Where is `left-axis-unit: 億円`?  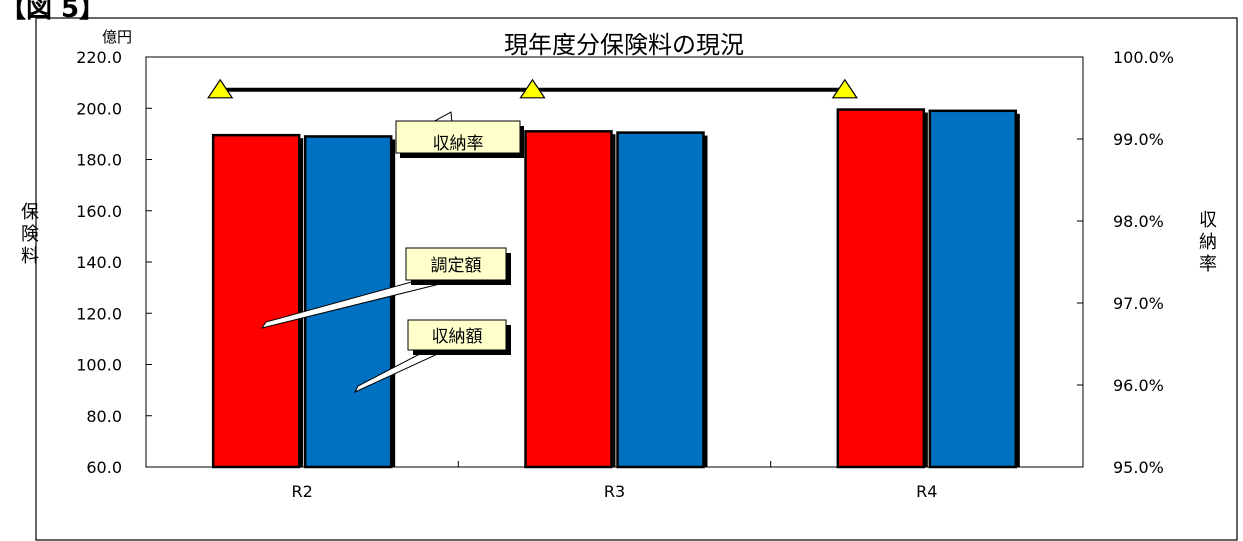
left-axis-unit: 億円 is located at coordinates (117, 37).